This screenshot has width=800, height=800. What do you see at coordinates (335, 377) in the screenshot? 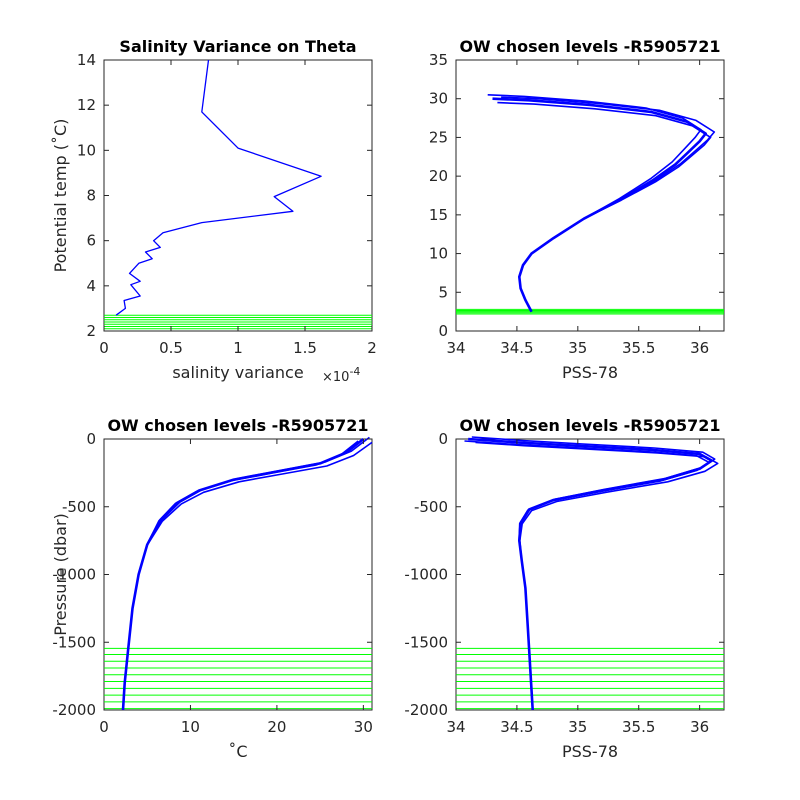
I see `multiplier-base: ×10` at bounding box center [335, 377].